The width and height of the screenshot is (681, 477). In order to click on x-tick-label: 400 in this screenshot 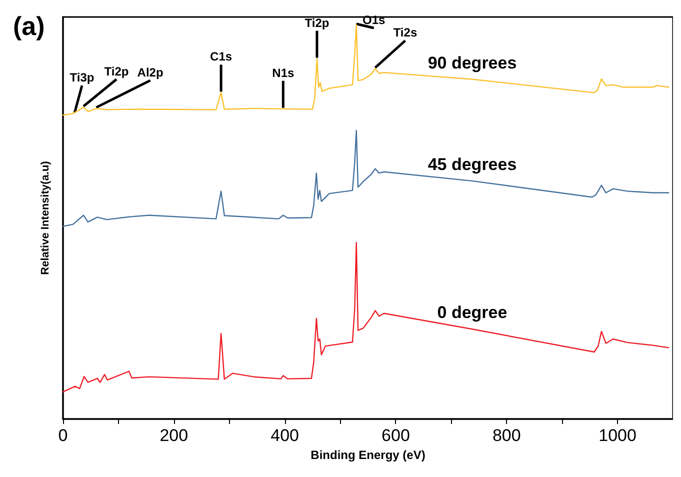, I will do `click(285, 435)`.